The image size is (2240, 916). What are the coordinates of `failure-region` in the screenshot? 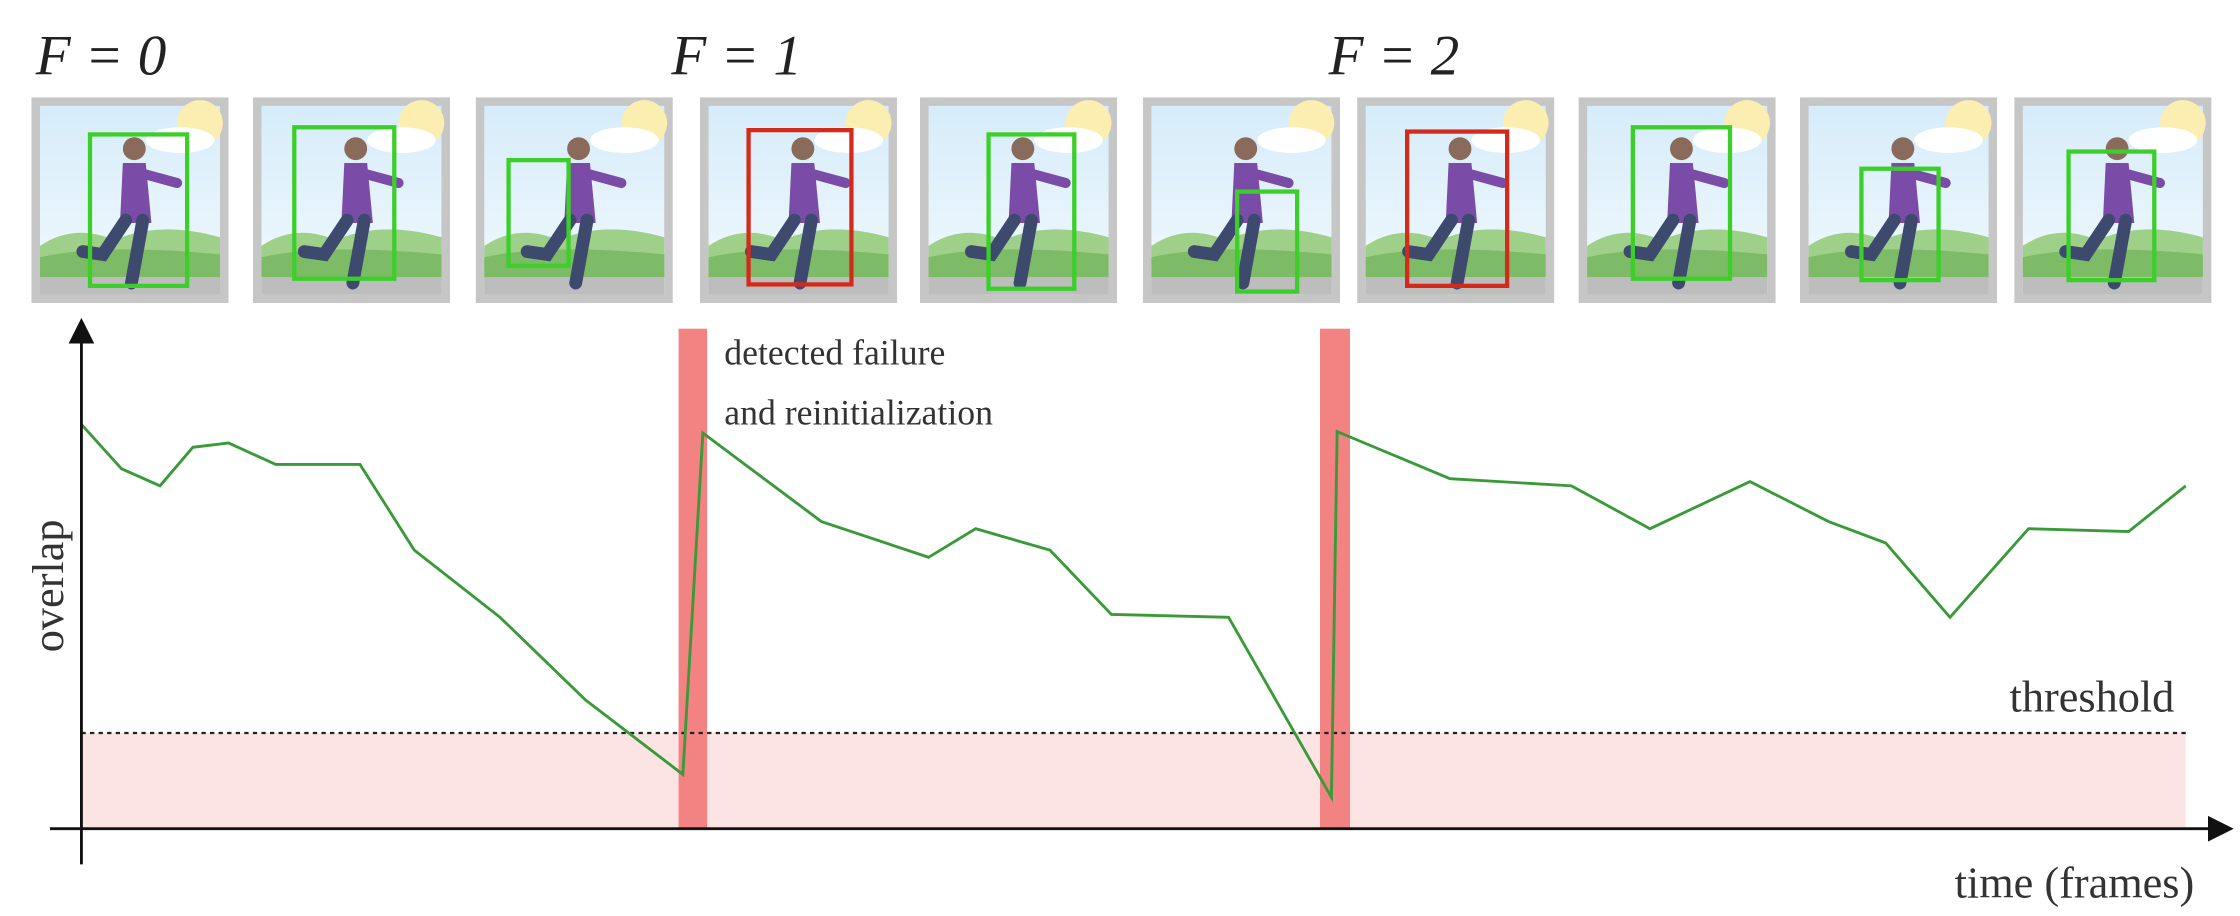 It's located at (1133, 781).